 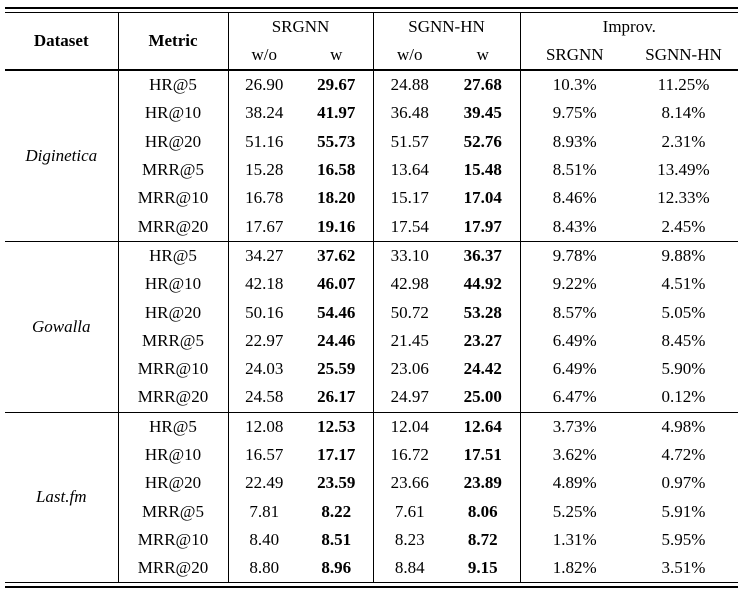 I want to click on sgnnhn-w-value: 17.97, so click(x=483, y=227).